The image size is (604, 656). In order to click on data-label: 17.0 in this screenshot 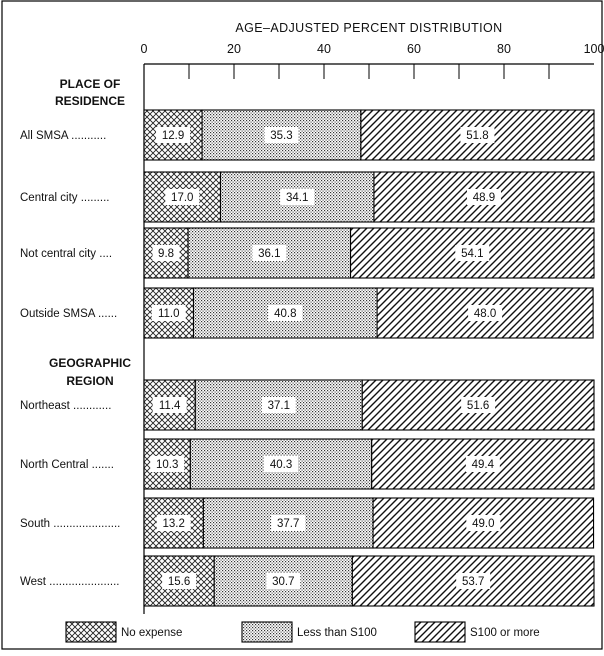, I will do `click(182, 198)`.